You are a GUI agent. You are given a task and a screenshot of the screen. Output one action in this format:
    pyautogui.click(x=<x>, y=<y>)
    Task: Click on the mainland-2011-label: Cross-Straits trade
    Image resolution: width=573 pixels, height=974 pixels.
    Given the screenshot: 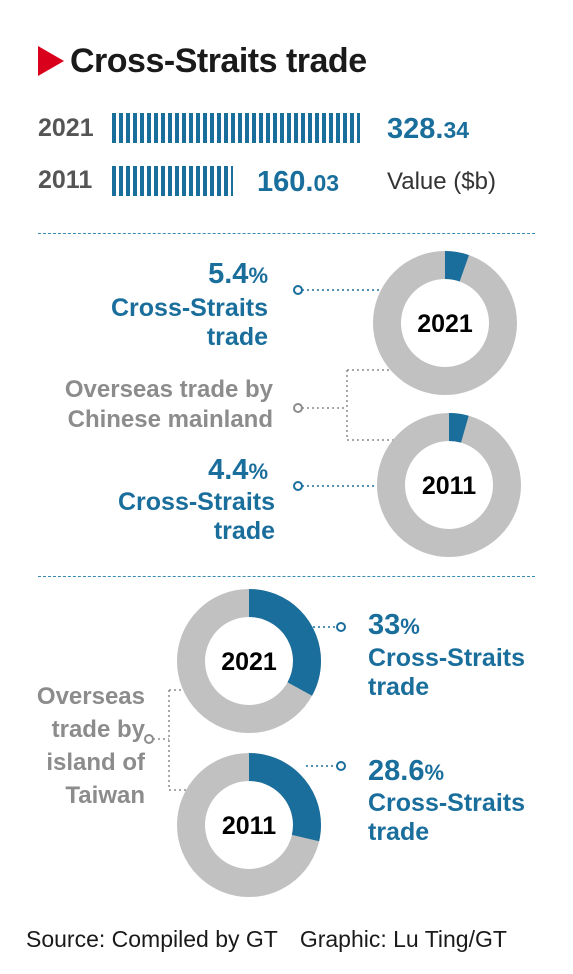 What is the action you would take?
    pyautogui.click(x=196, y=516)
    